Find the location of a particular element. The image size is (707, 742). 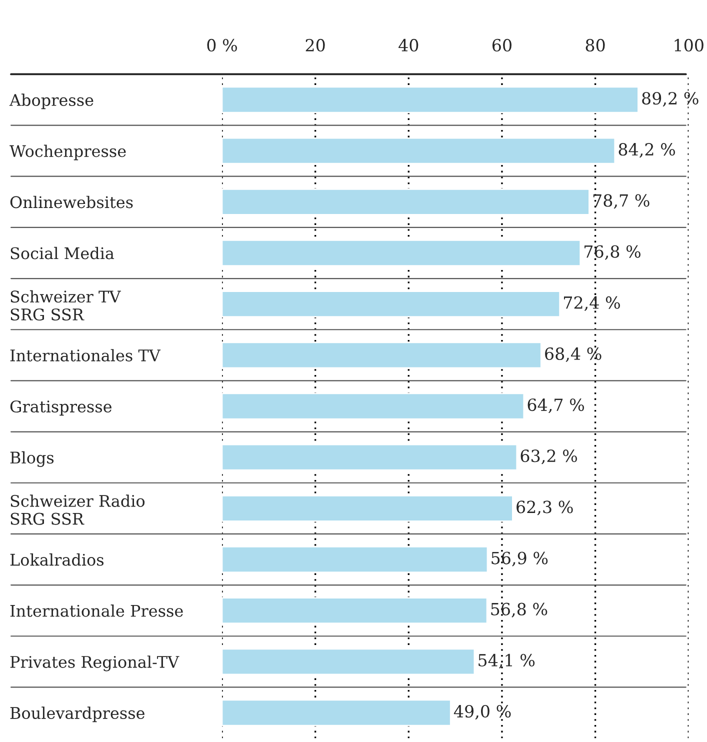

y-tick-label: Boulevardpresse is located at coordinates (77, 714).